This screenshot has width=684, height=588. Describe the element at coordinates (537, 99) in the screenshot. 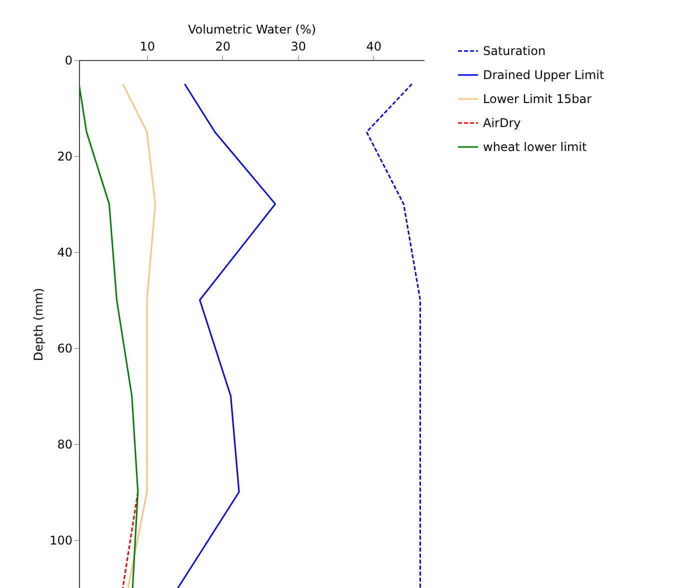

I see `legend-label: Lower Limit 15bar` at that location.